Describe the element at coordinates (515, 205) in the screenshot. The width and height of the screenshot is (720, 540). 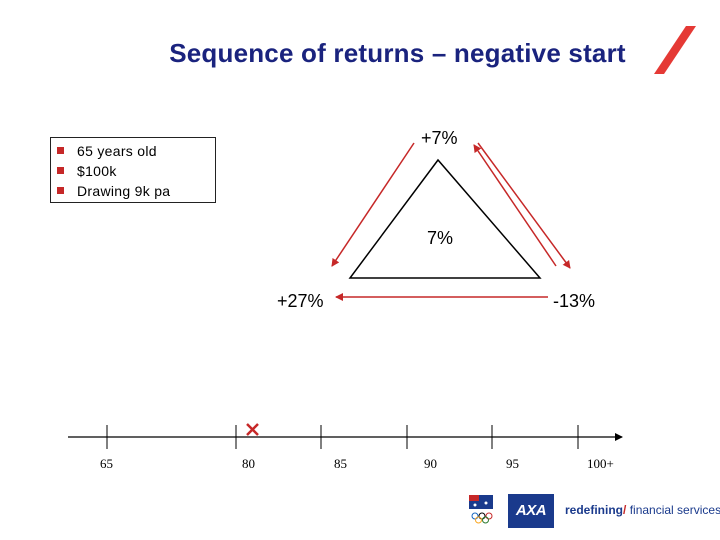
I see `arrow-right-up` at that location.